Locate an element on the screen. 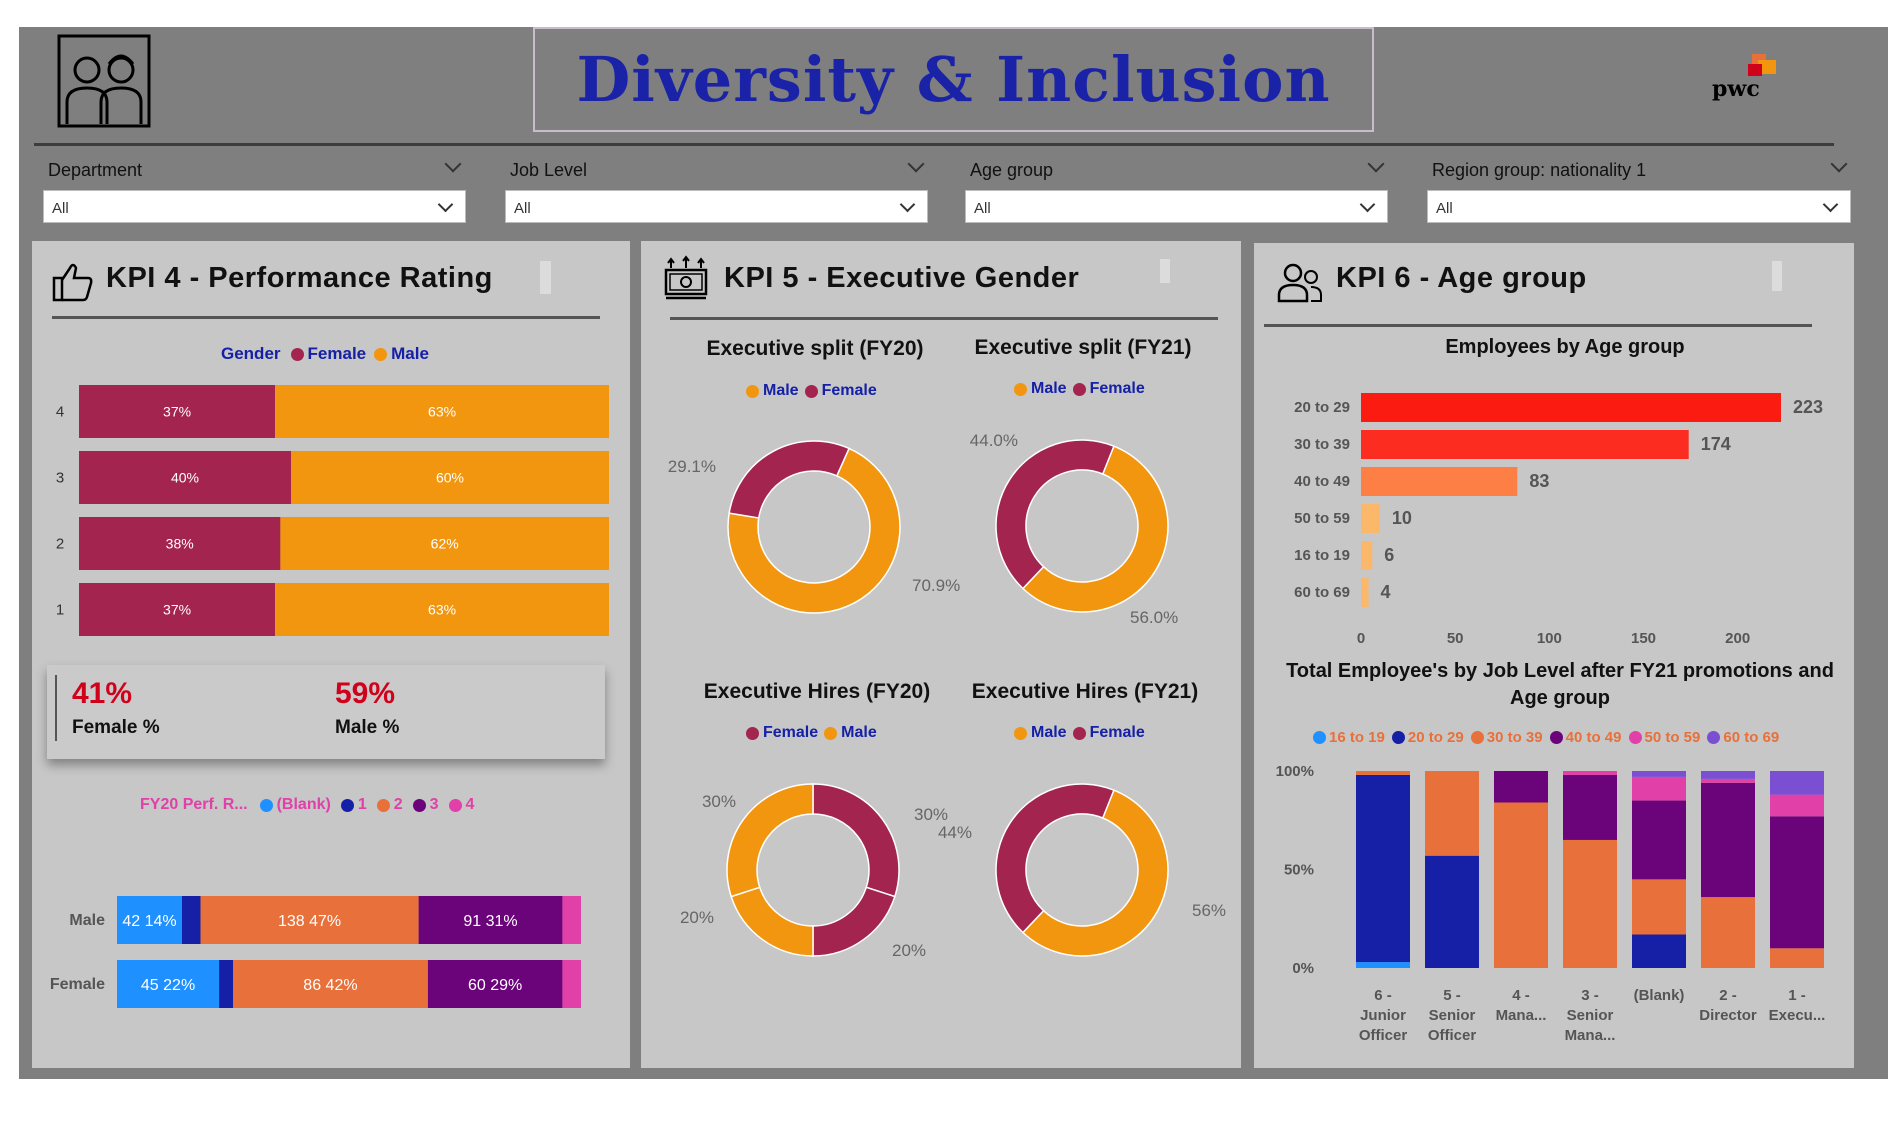  data-label: 6 is located at coordinates (1389, 555).